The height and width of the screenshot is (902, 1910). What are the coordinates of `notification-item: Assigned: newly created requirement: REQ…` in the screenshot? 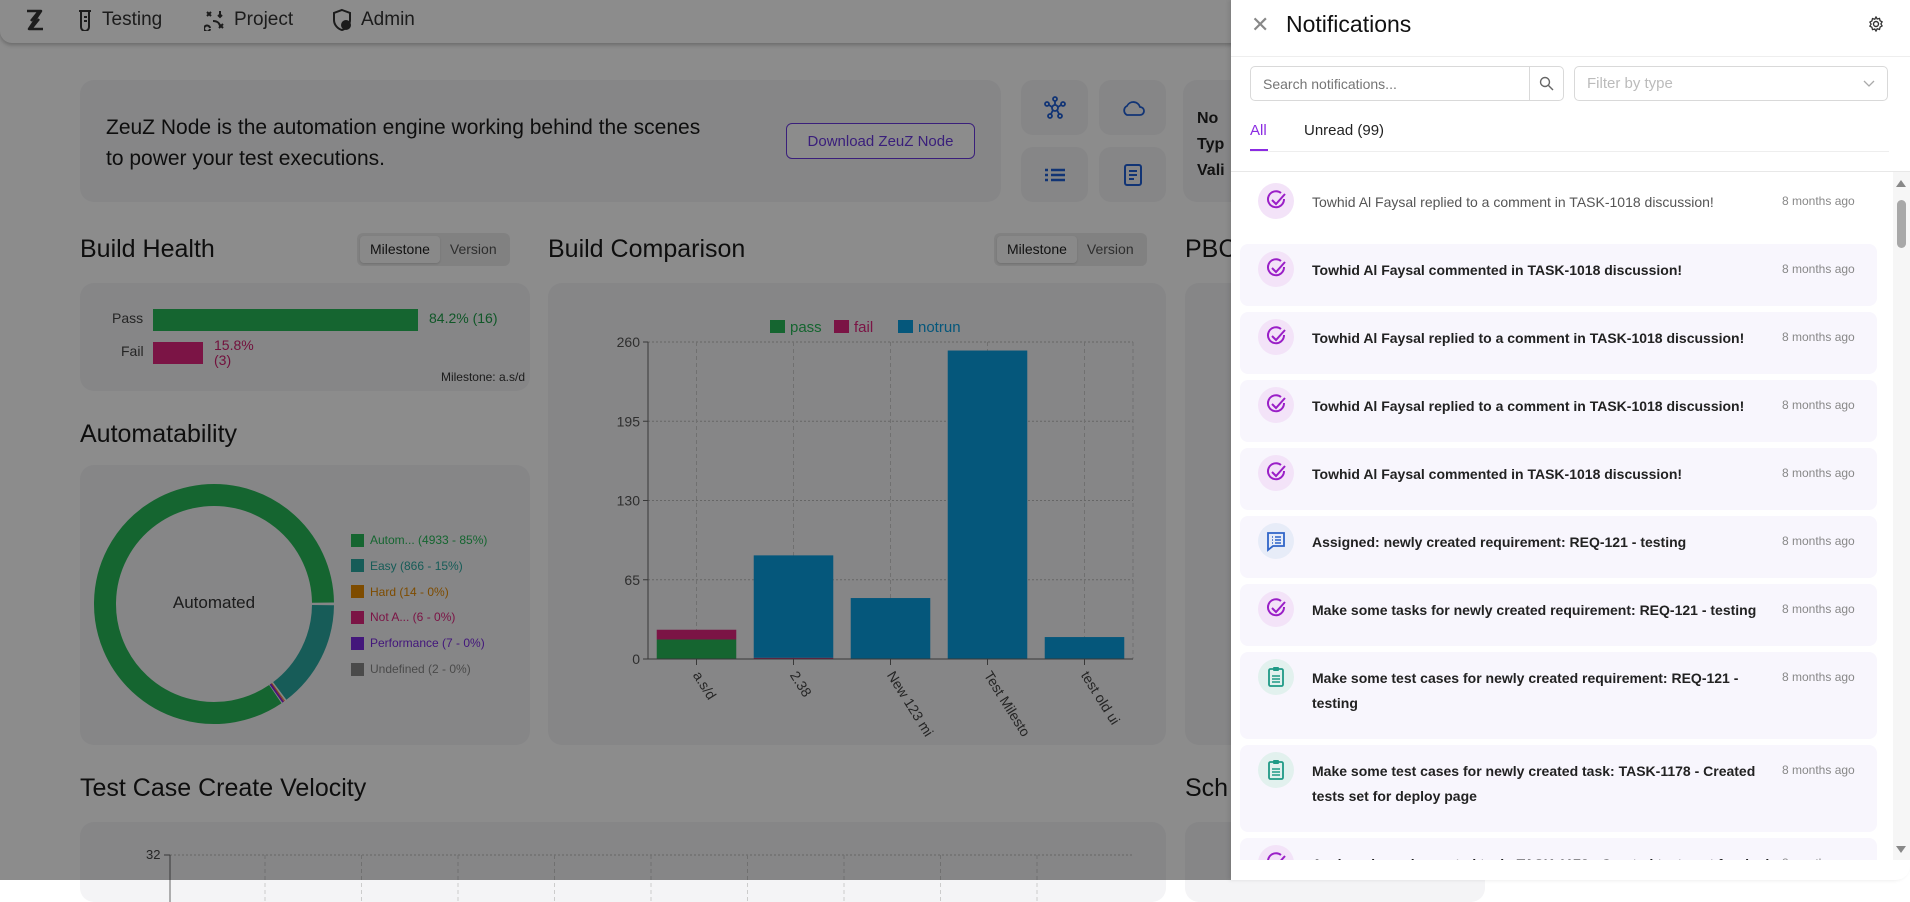 It's located at (1558, 547).